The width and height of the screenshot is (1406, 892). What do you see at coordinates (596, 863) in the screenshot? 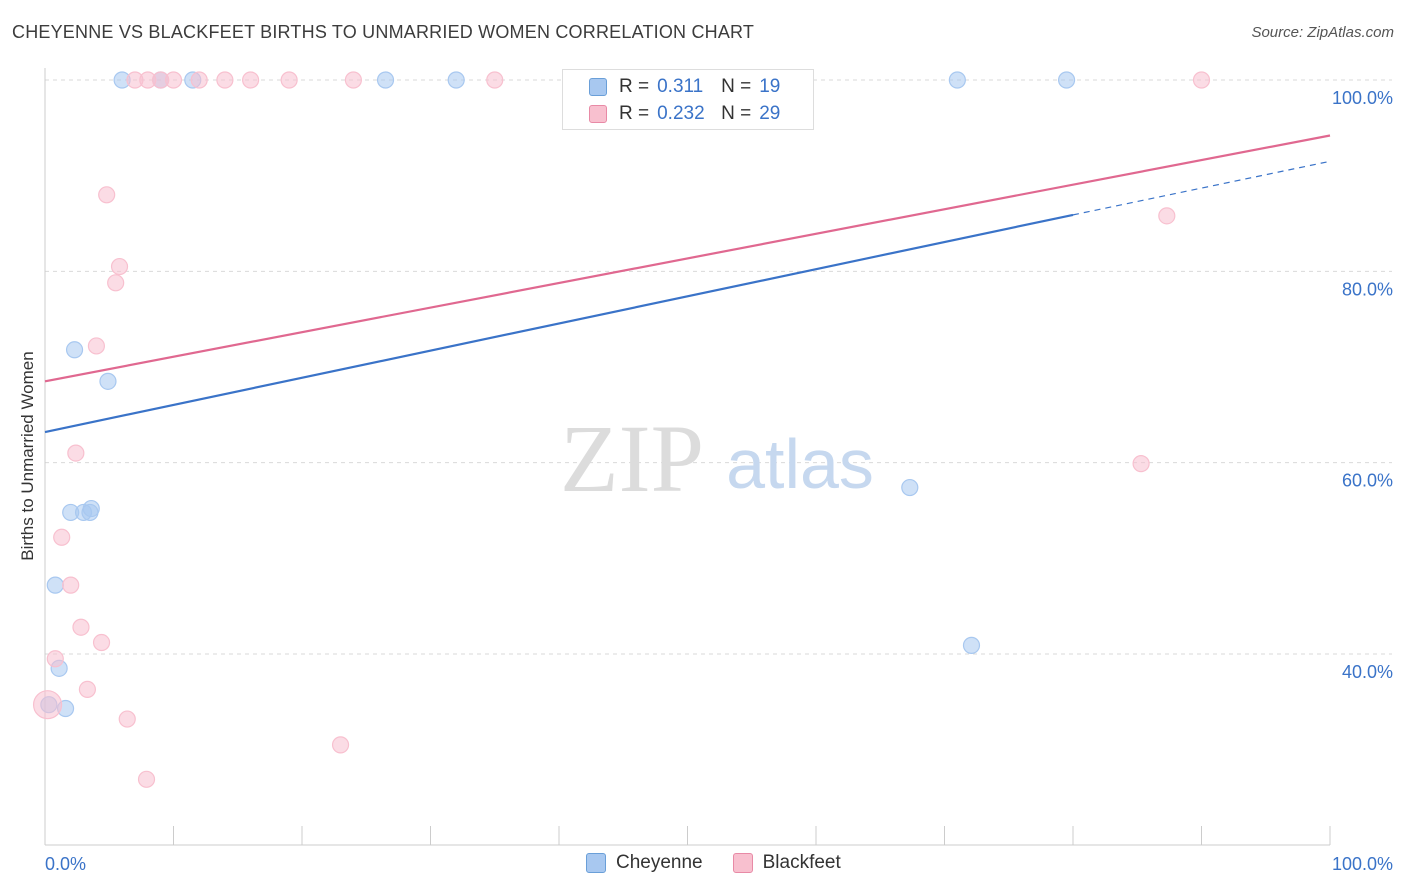
I see `bottom-legend-swatch-cheyenne` at bounding box center [596, 863].